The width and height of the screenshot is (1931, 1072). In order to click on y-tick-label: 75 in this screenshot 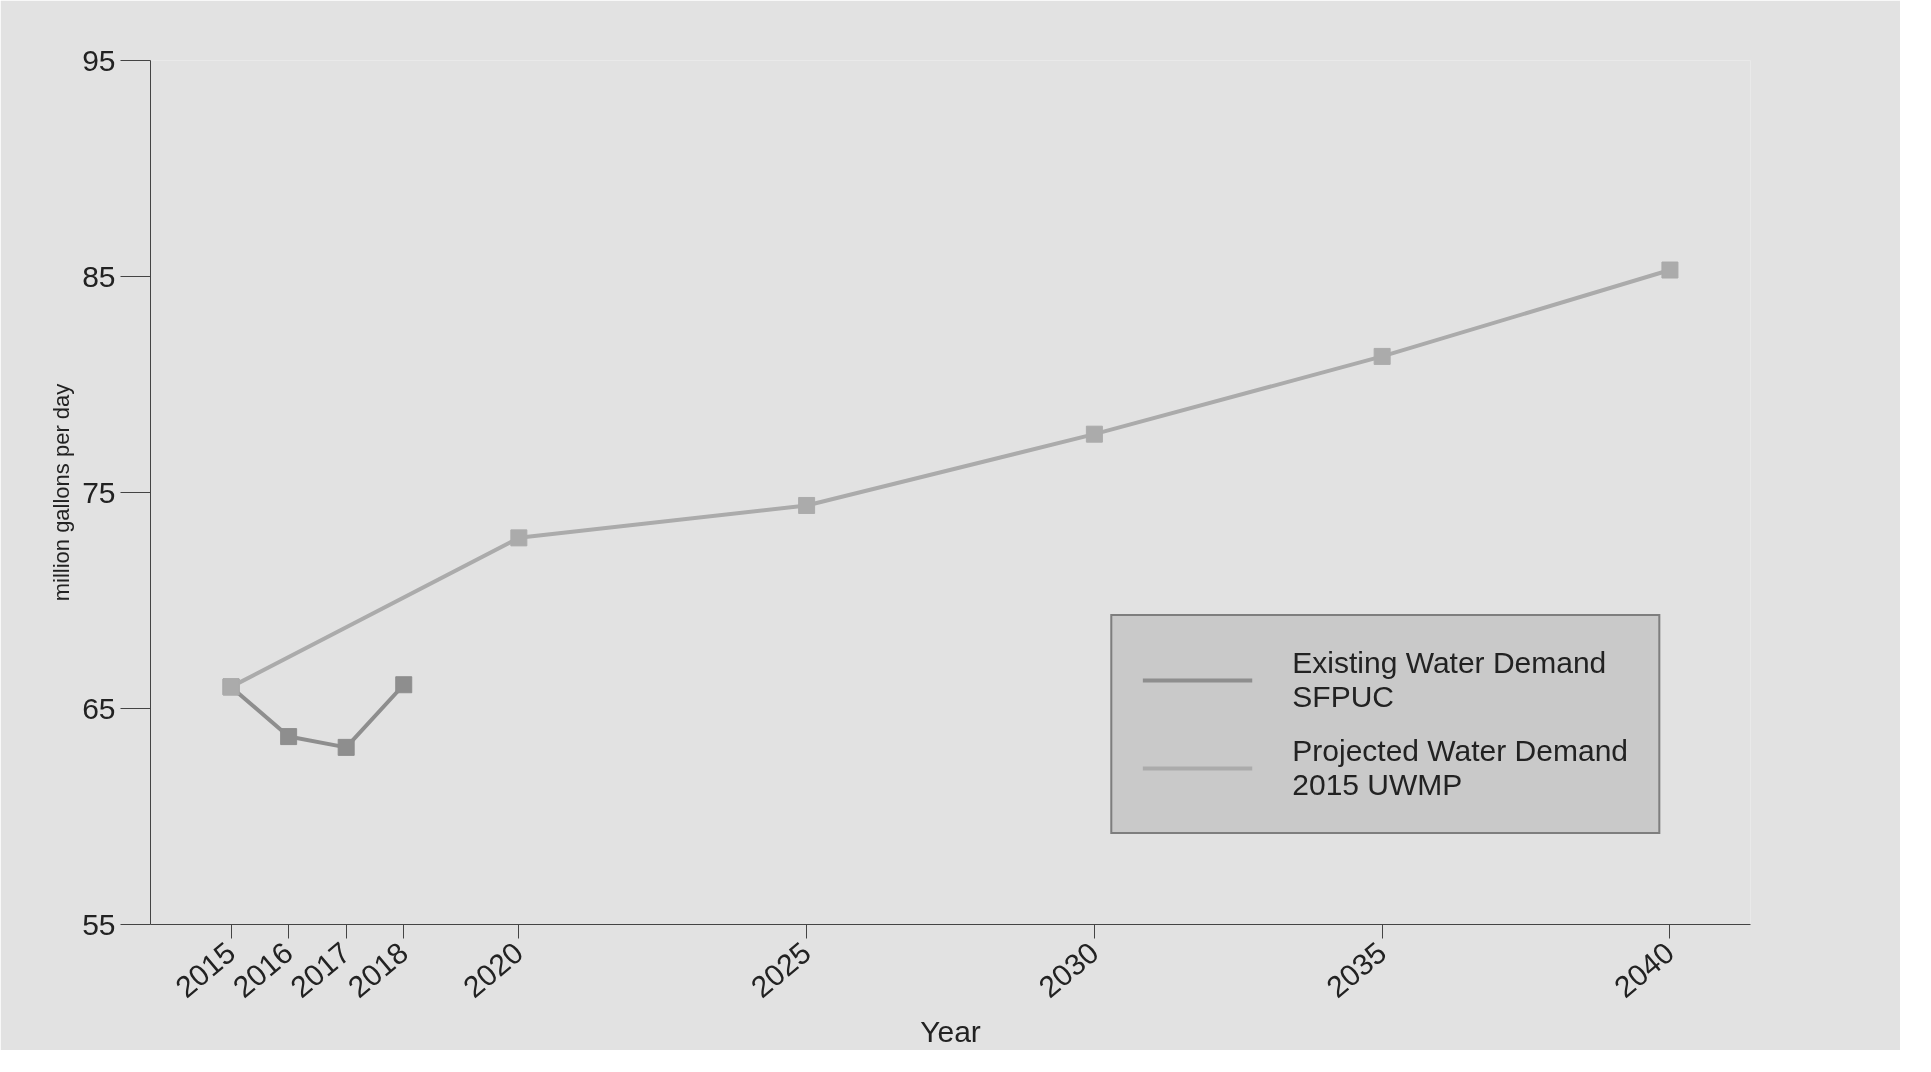, I will do `click(99, 492)`.